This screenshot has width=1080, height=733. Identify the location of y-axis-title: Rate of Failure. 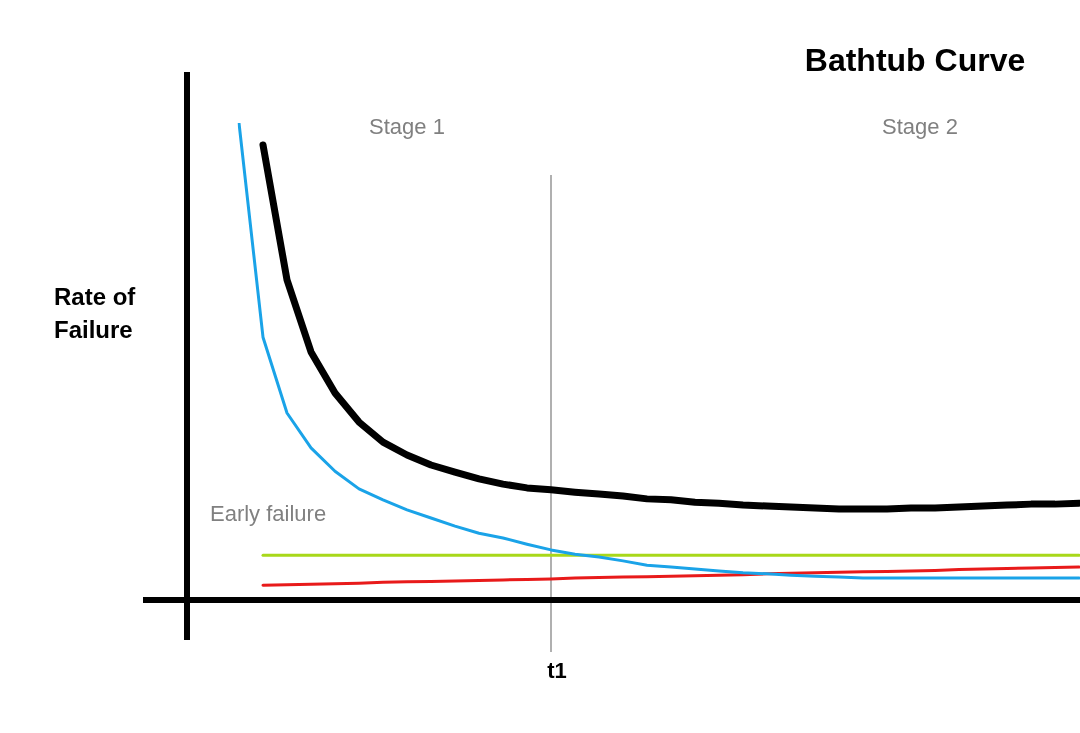
(95, 312).